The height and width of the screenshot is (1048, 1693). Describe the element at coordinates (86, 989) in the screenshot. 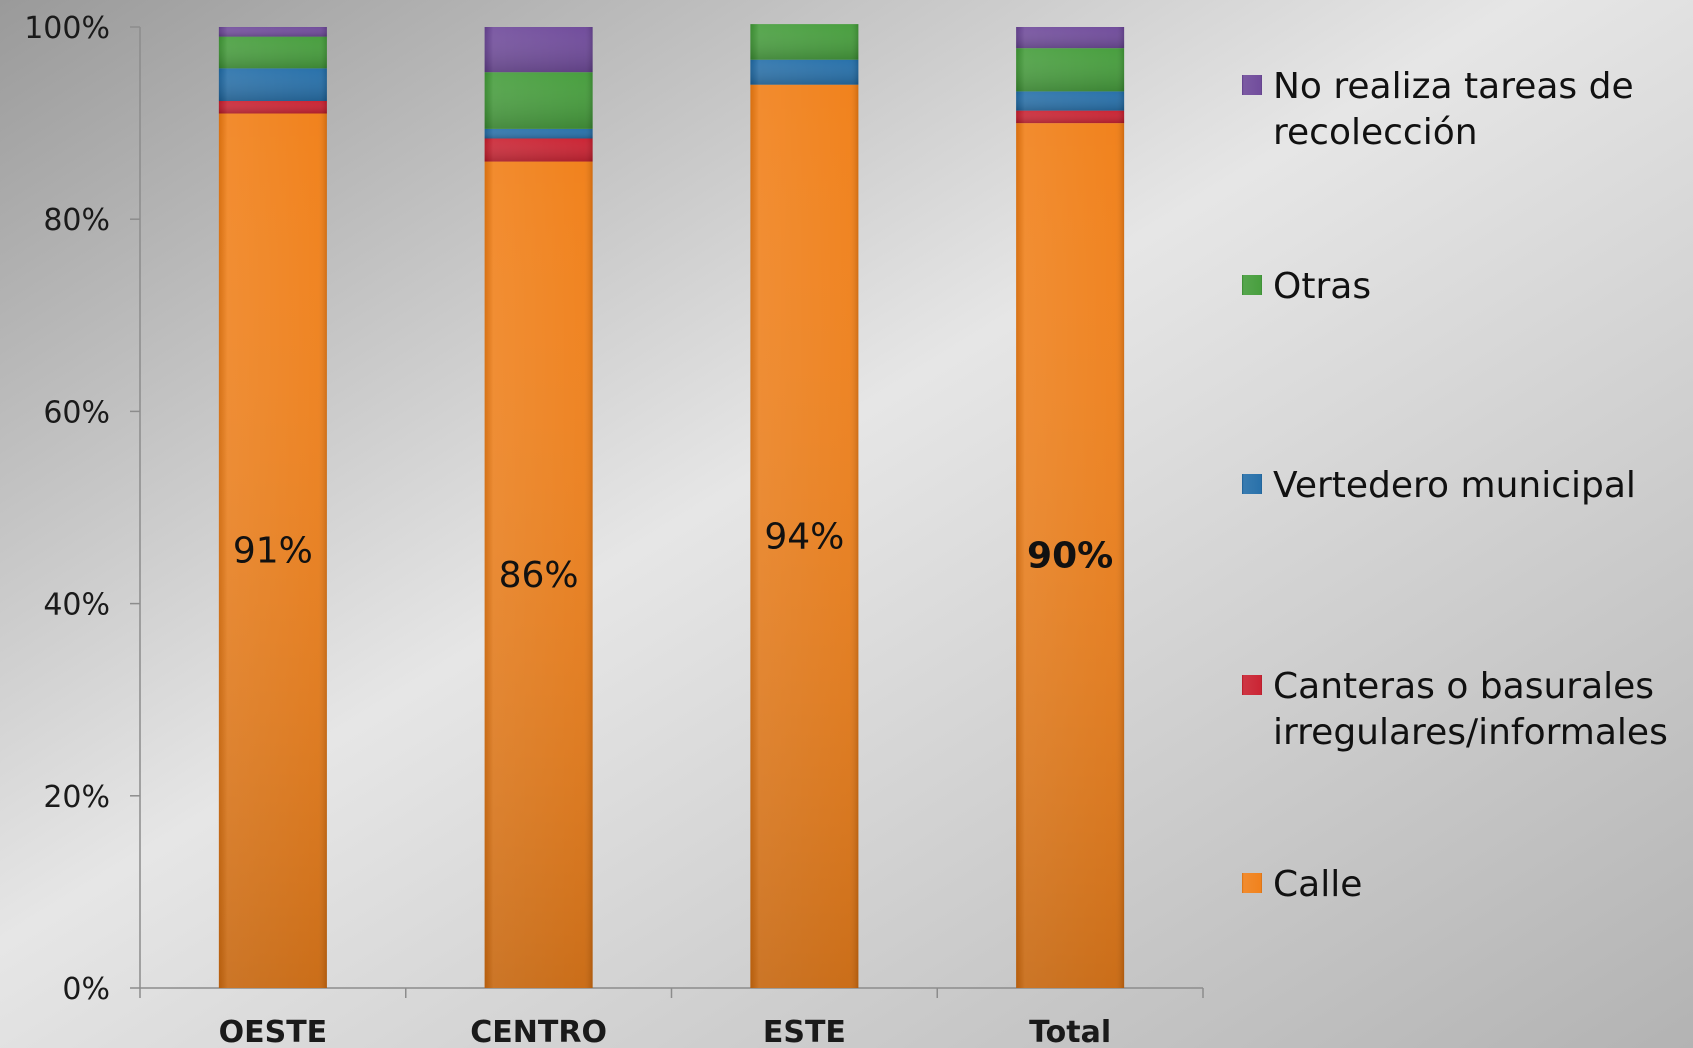

I see `y-tick-label: 0%` at that location.